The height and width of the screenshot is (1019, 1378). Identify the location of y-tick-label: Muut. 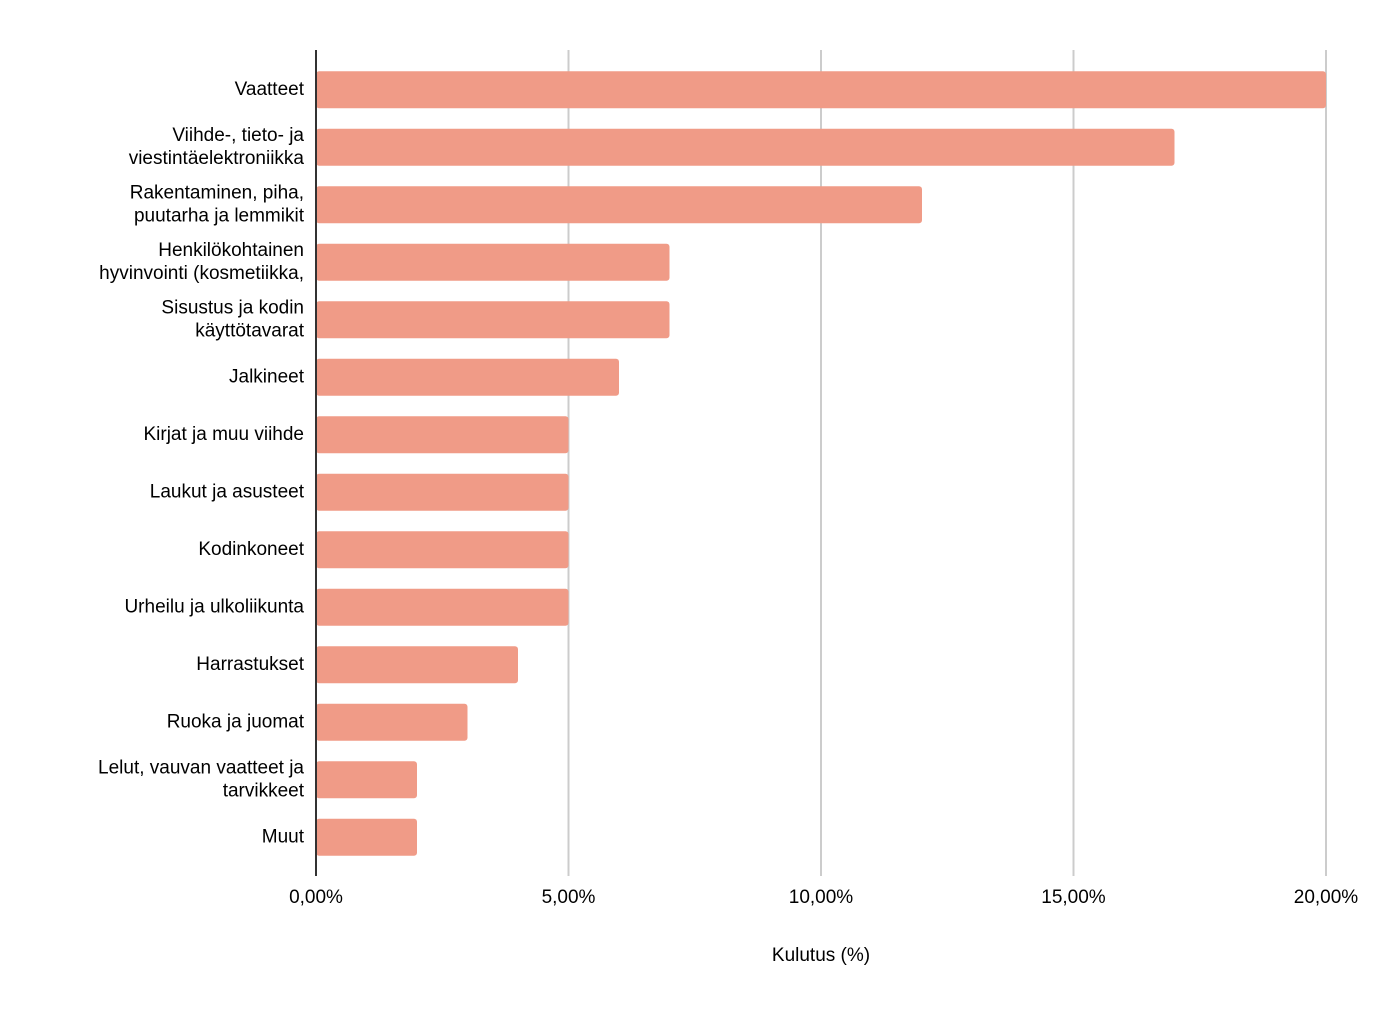
(283, 836).